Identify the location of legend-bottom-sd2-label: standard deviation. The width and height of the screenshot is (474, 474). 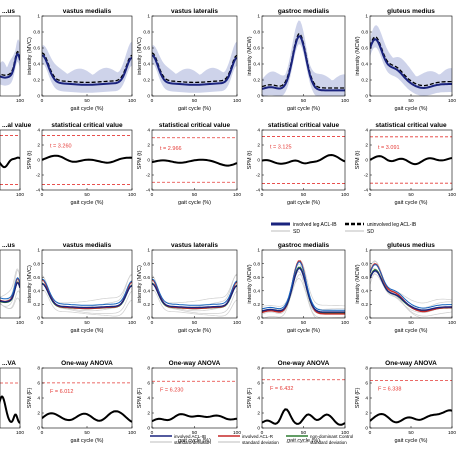
(260, 442).